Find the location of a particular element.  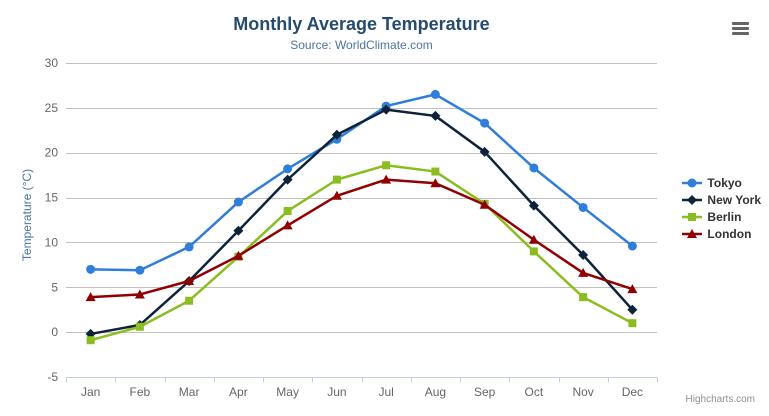

x-axis-label: Jul is located at coordinates (385, 392).